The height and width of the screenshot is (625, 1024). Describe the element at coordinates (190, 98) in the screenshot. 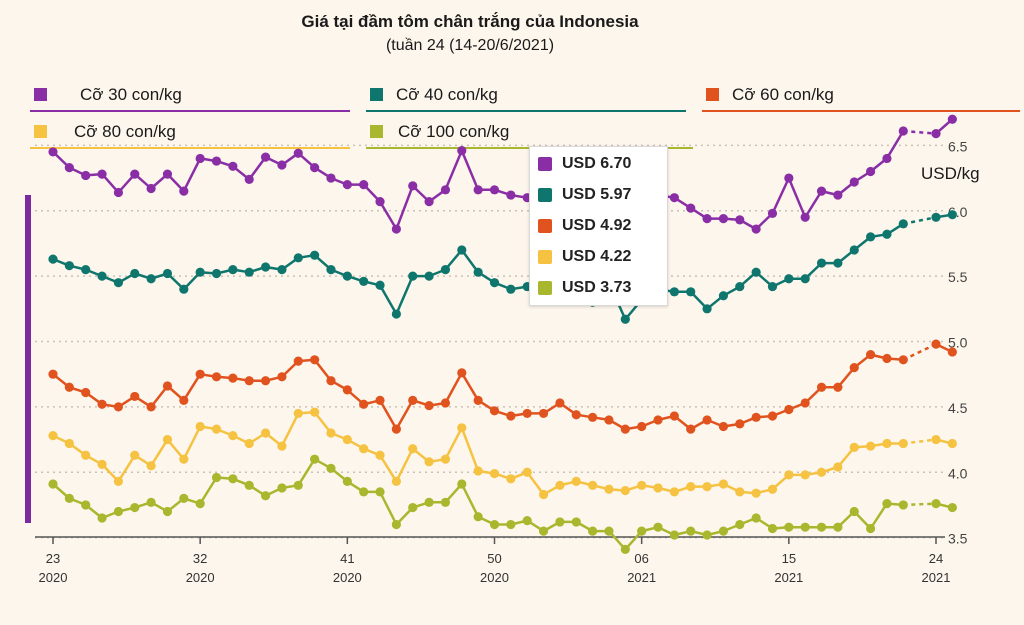

I see `legend-item-size-30: Cỡ 30 con/kg` at that location.